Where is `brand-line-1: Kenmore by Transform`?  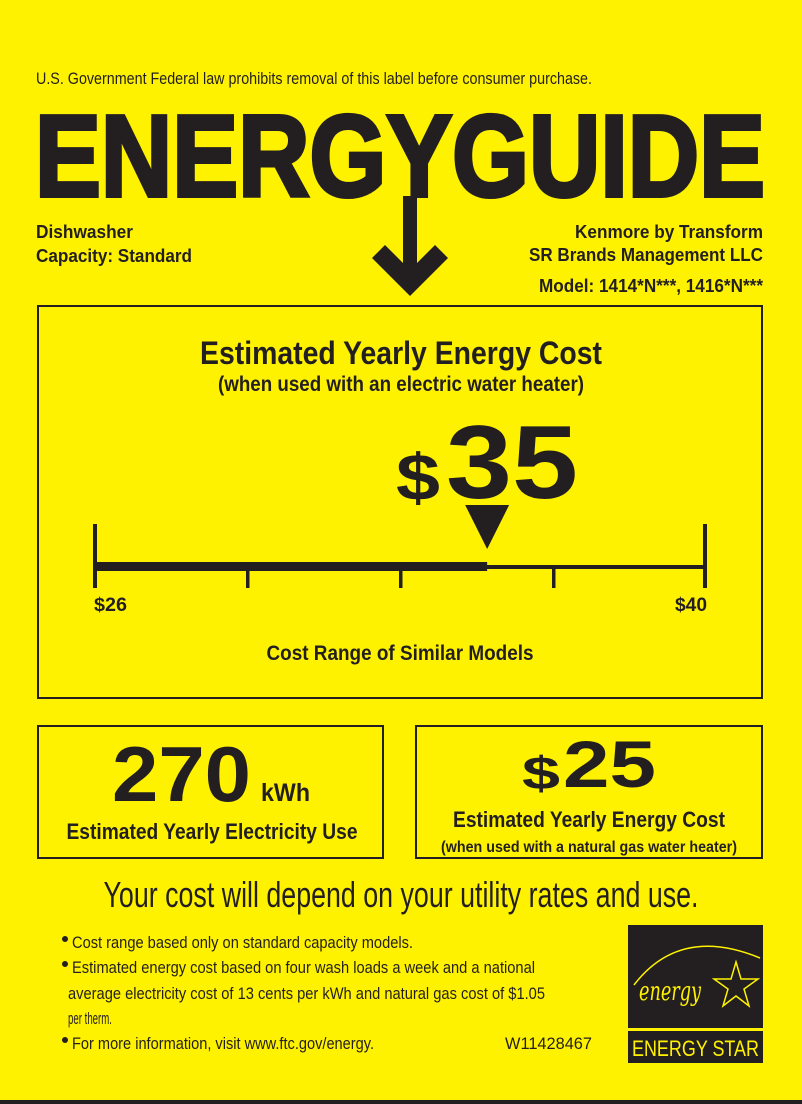 brand-line-1: Kenmore by Transform is located at coordinates (669, 232).